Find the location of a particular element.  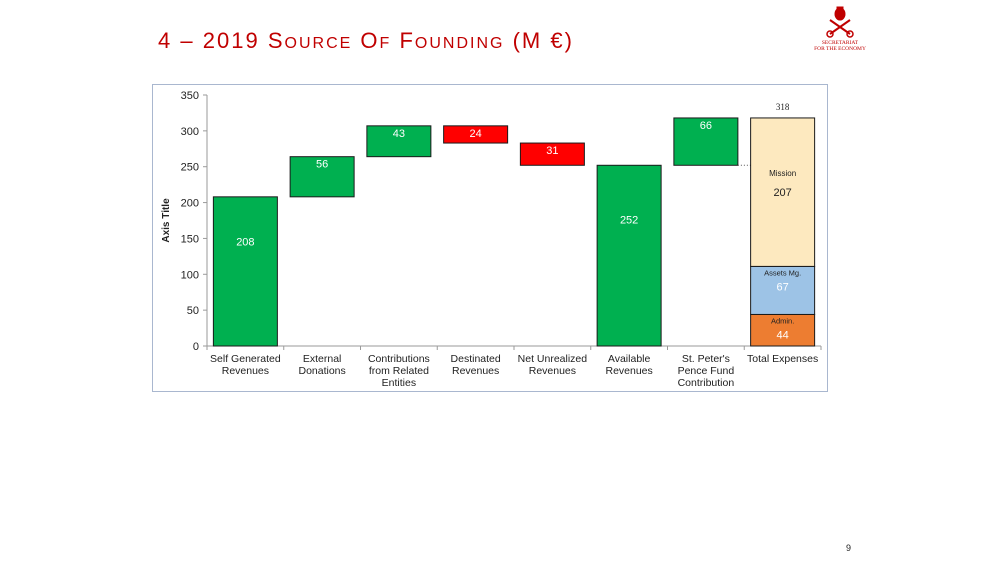

y-tick-label: 0 is located at coordinates (196, 347).